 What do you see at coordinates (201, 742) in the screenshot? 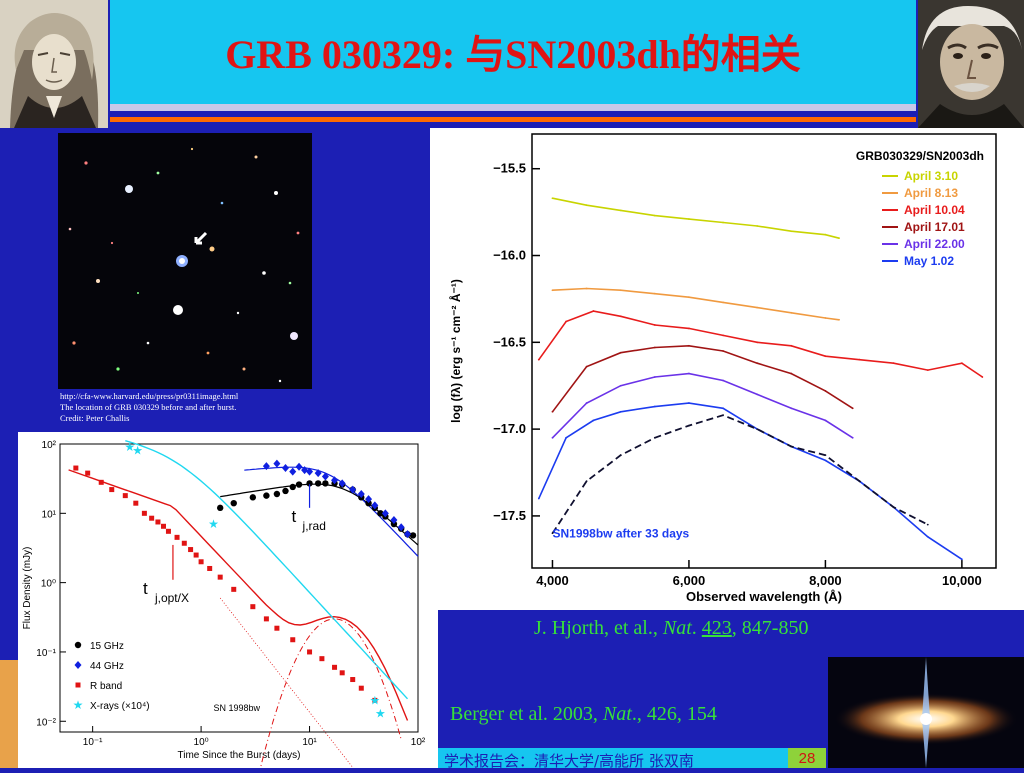
I see `x-tick-label: 10⁰` at bounding box center [201, 742].